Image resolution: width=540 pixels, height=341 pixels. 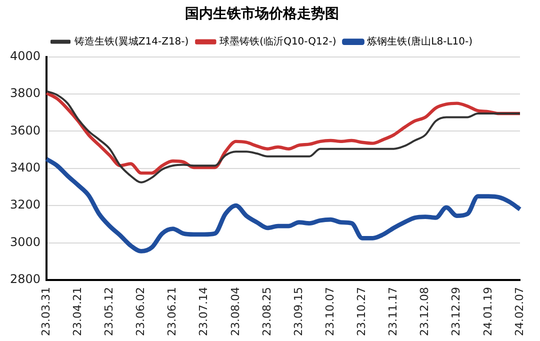 I want to click on y-tick-label: 3600, so click(x=25, y=130).